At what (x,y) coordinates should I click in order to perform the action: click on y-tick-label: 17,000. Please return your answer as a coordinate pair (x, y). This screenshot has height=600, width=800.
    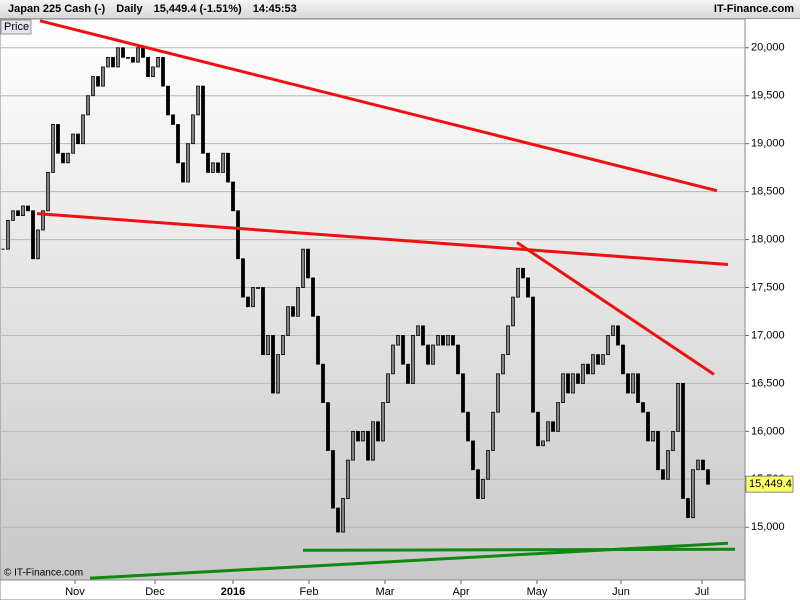
    Looking at the image, I should click on (768, 335).